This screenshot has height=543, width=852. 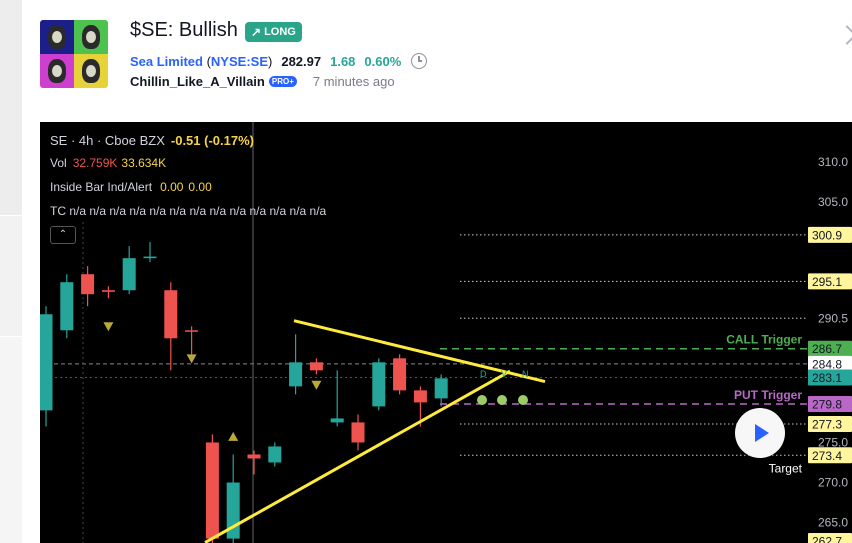 What do you see at coordinates (353, 81) in the screenshot?
I see `posted-time: 7 minutes ago` at bounding box center [353, 81].